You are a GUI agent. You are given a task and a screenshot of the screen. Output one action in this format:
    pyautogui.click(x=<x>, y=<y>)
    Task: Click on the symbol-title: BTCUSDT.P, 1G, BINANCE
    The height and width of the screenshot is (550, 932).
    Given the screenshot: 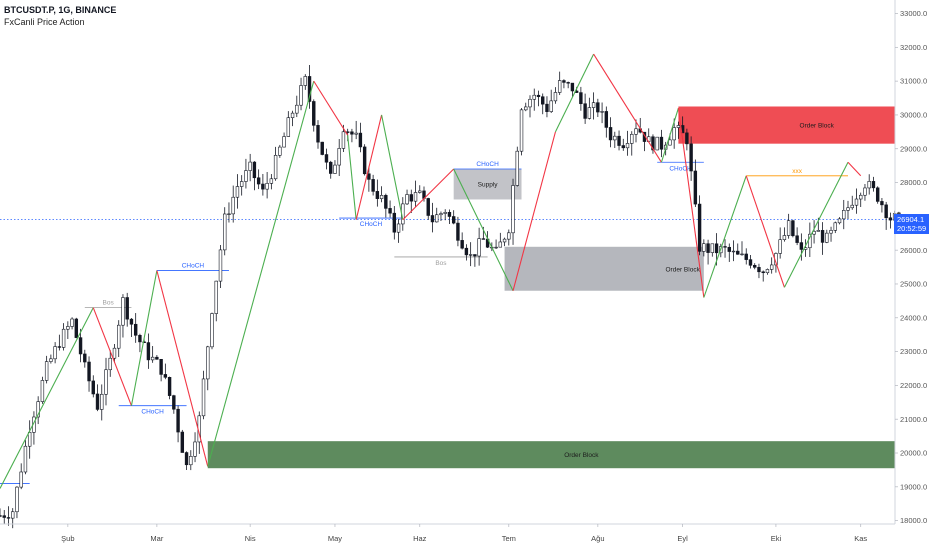 What is the action you would take?
    pyautogui.click(x=60, y=10)
    